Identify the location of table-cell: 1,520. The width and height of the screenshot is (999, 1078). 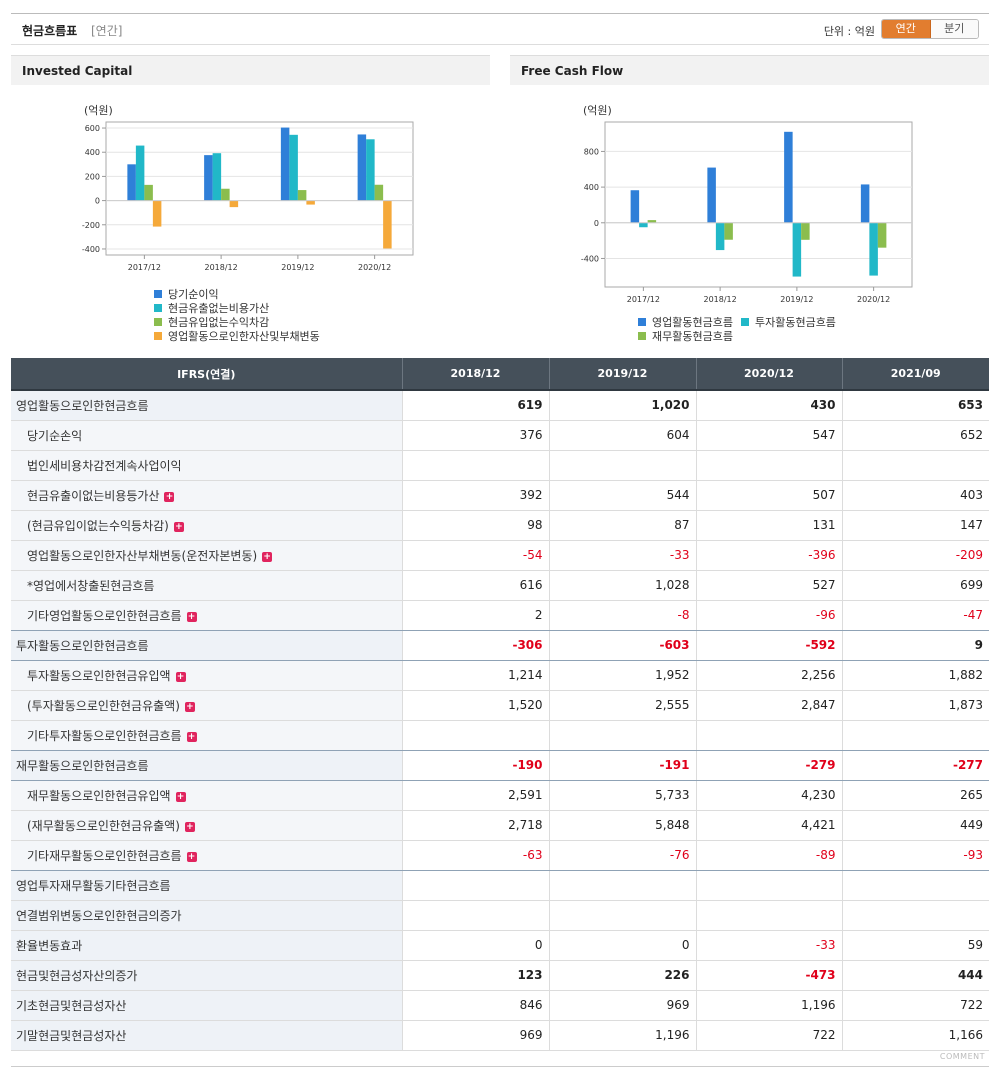
(476, 705).